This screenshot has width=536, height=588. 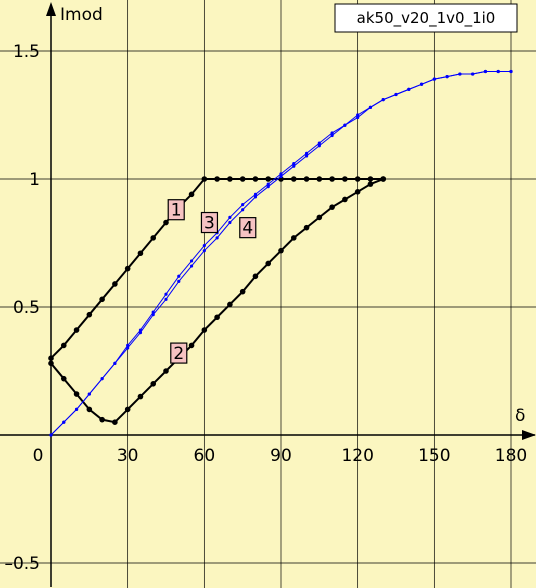 What do you see at coordinates (26, 308) in the screenshot?
I see `y-tick-label: 0.5` at bounding box center [26, 308].